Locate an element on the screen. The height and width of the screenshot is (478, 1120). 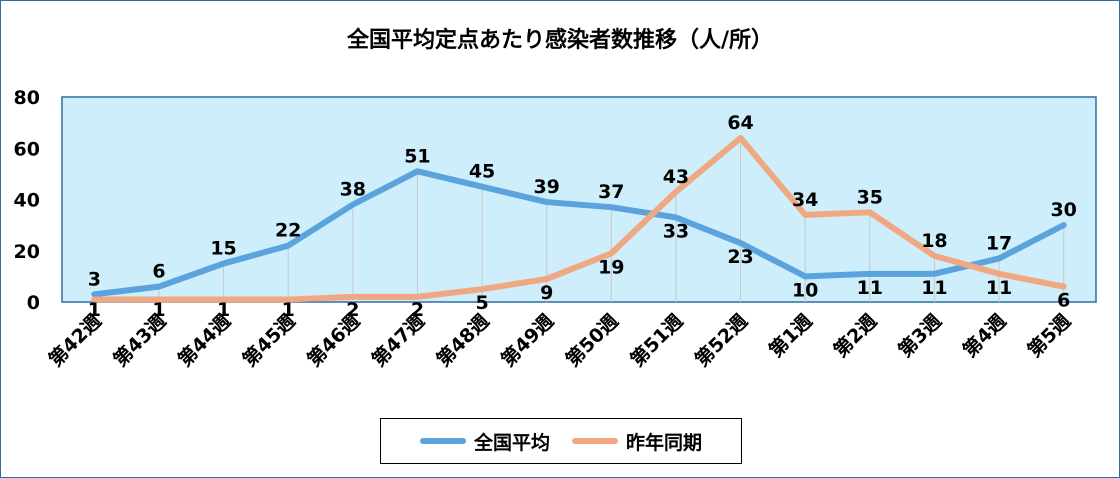
data-label: 15 is located at coordinates (223, 249).